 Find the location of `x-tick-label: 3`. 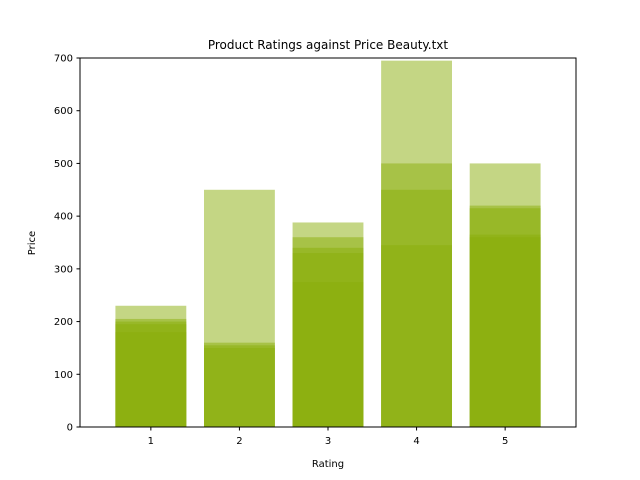

x-tick-label: 3 is located at coordinates (328, 441).